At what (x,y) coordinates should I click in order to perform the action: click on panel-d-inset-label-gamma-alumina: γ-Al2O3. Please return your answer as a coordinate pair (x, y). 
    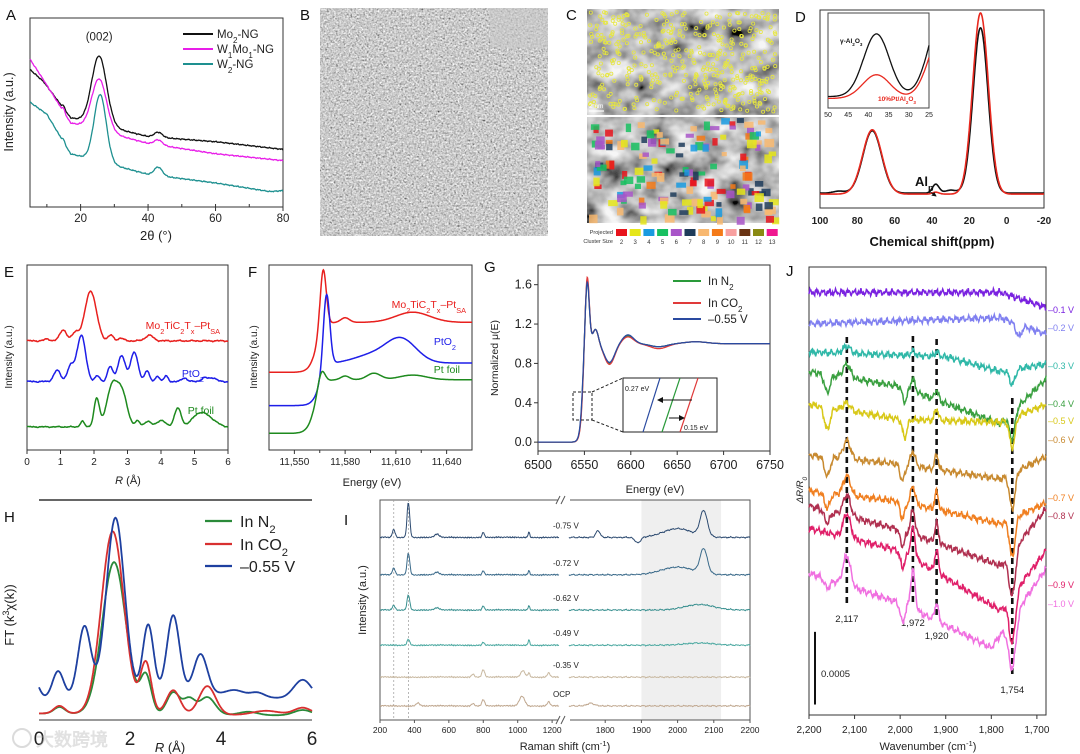
    Looking at the image, I should click on (851, 42).